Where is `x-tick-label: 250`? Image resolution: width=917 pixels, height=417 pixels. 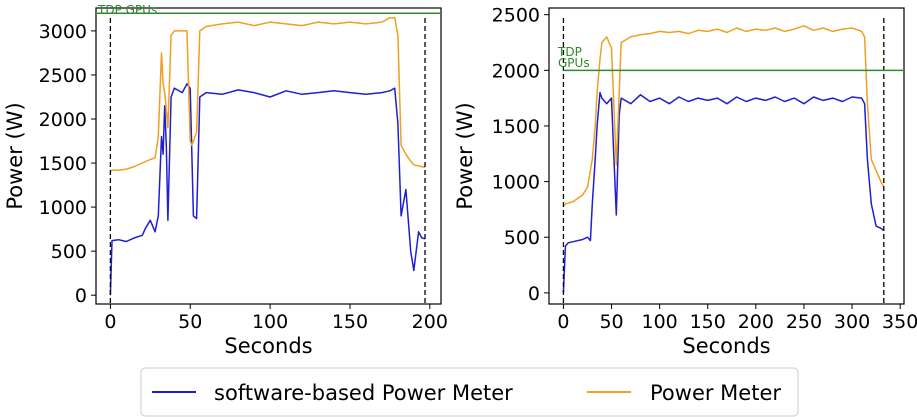
x-tick-label: 250 is located at coordinates (804, 322).